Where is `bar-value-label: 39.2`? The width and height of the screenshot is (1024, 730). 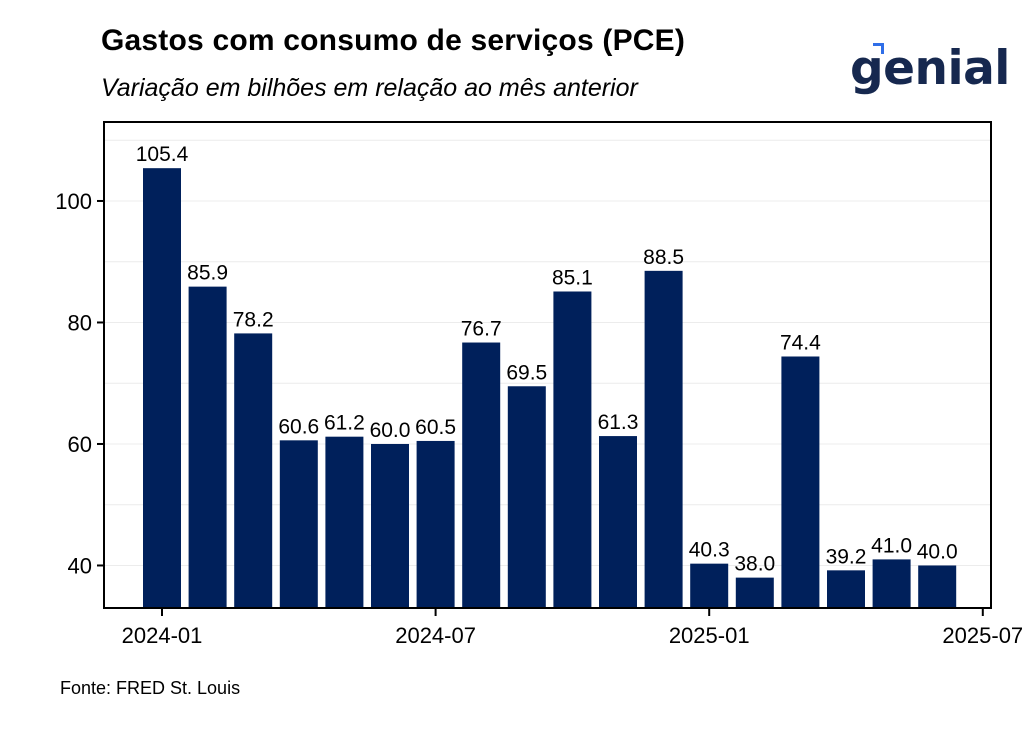 bar-value-label: 39.2 is located at coordinates (846, 556).